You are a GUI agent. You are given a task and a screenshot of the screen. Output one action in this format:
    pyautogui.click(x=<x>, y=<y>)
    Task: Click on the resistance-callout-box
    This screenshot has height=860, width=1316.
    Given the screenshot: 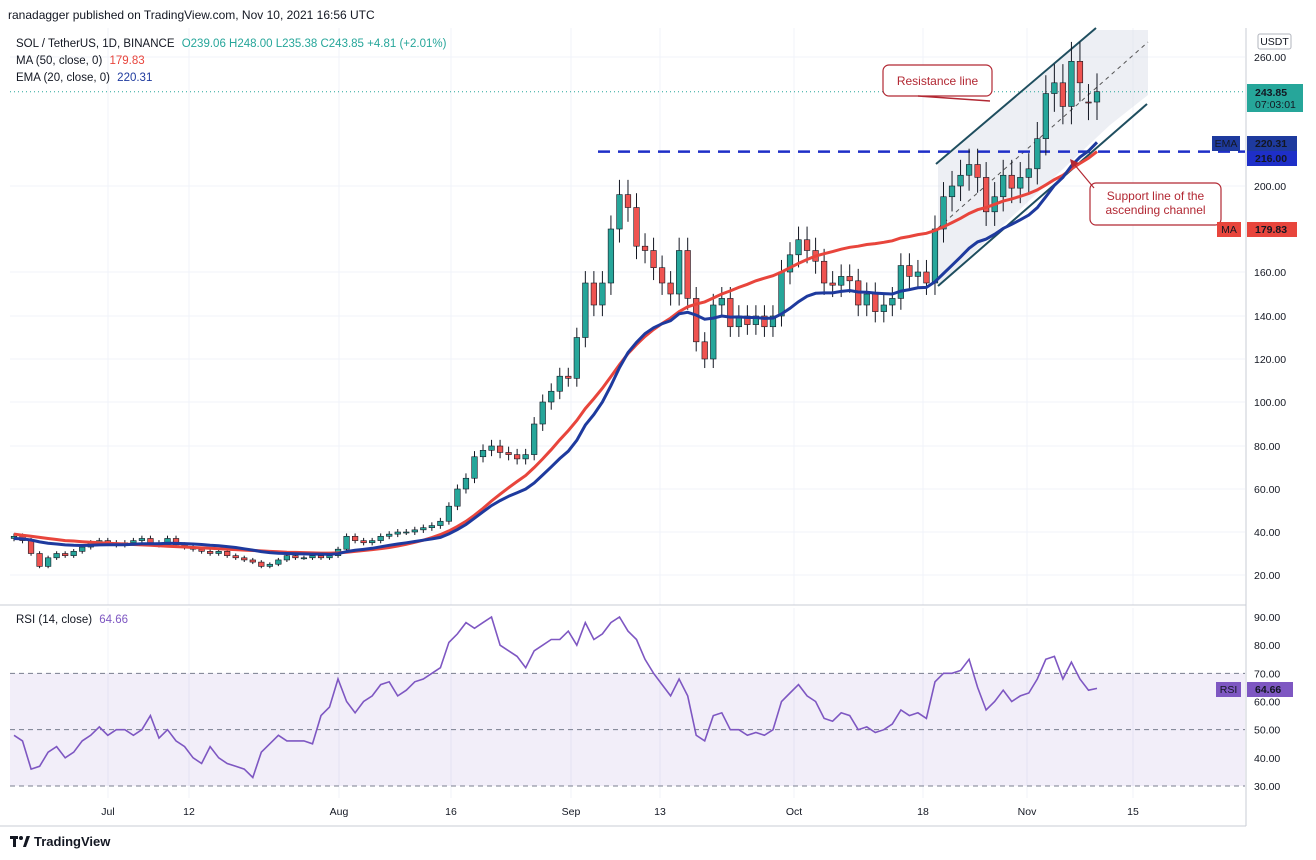 What is the action you would take?
    pyautogui.click(x=937, y=80)
    